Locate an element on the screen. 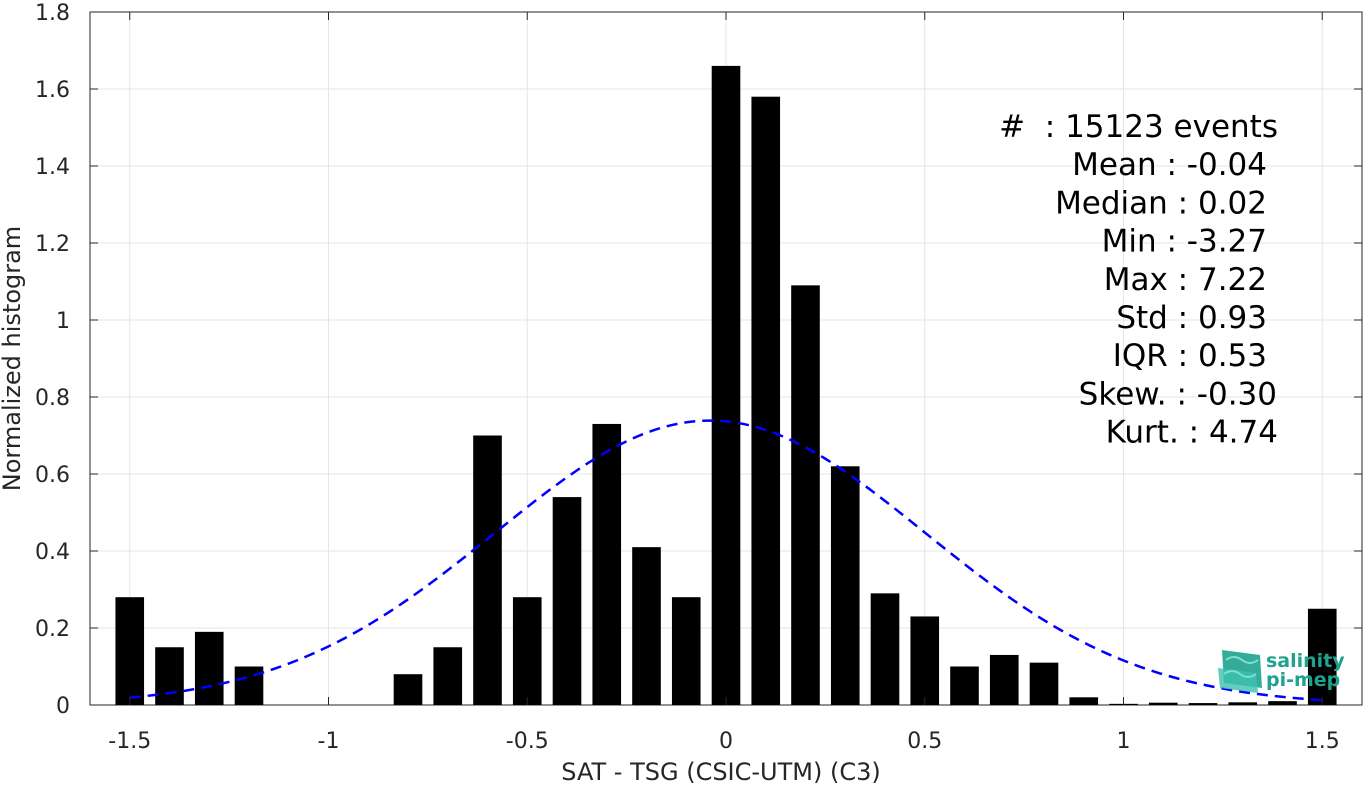 The height and width of the screenshot is (785, 1367). stat-line: Min : -3.27 is located at coordinates (1184, 242).